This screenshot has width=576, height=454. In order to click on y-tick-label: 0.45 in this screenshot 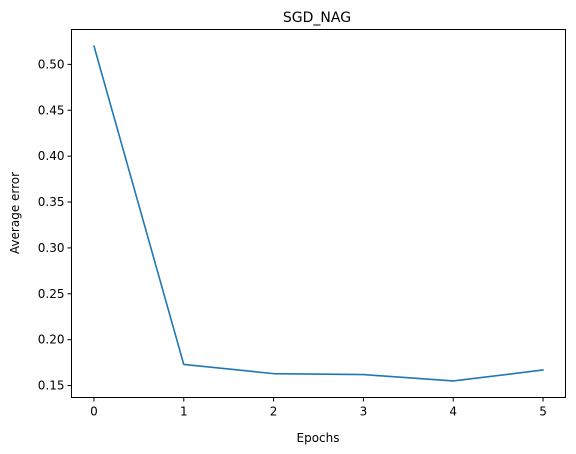, I will do `click(51, 110)`.